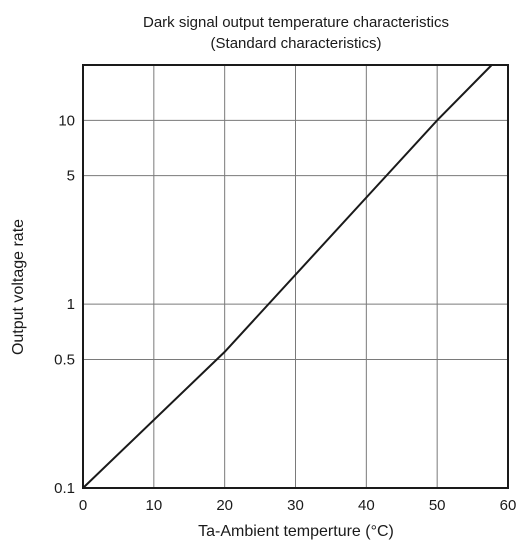  Describe the element at coordinates (18, 287) in the screenshot. I see `y-axis-label: Output voltage rate` at that location.